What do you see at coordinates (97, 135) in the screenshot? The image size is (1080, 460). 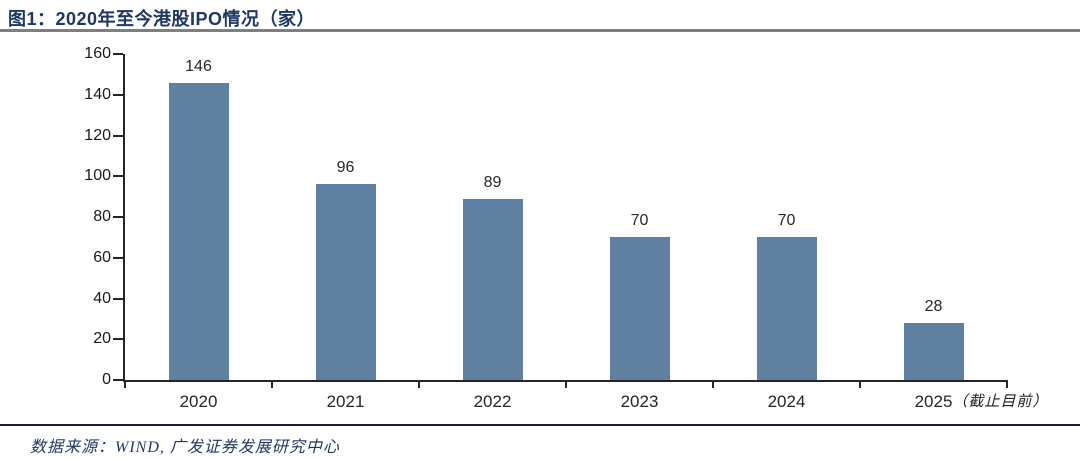 I see `y-axis-tick-label: 120` at bounding box center [97, 135].